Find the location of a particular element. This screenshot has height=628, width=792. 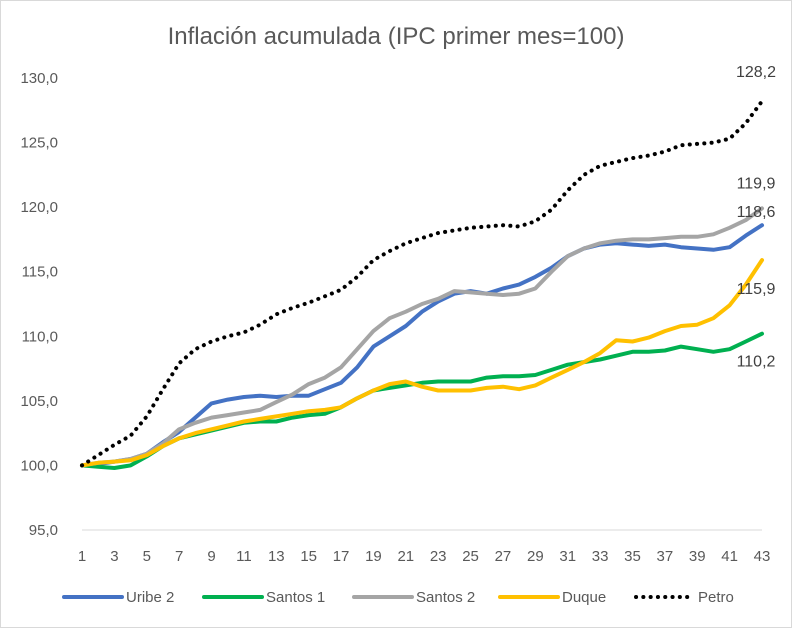

x-tick-label: 29 is located at coordinates (535, 556).